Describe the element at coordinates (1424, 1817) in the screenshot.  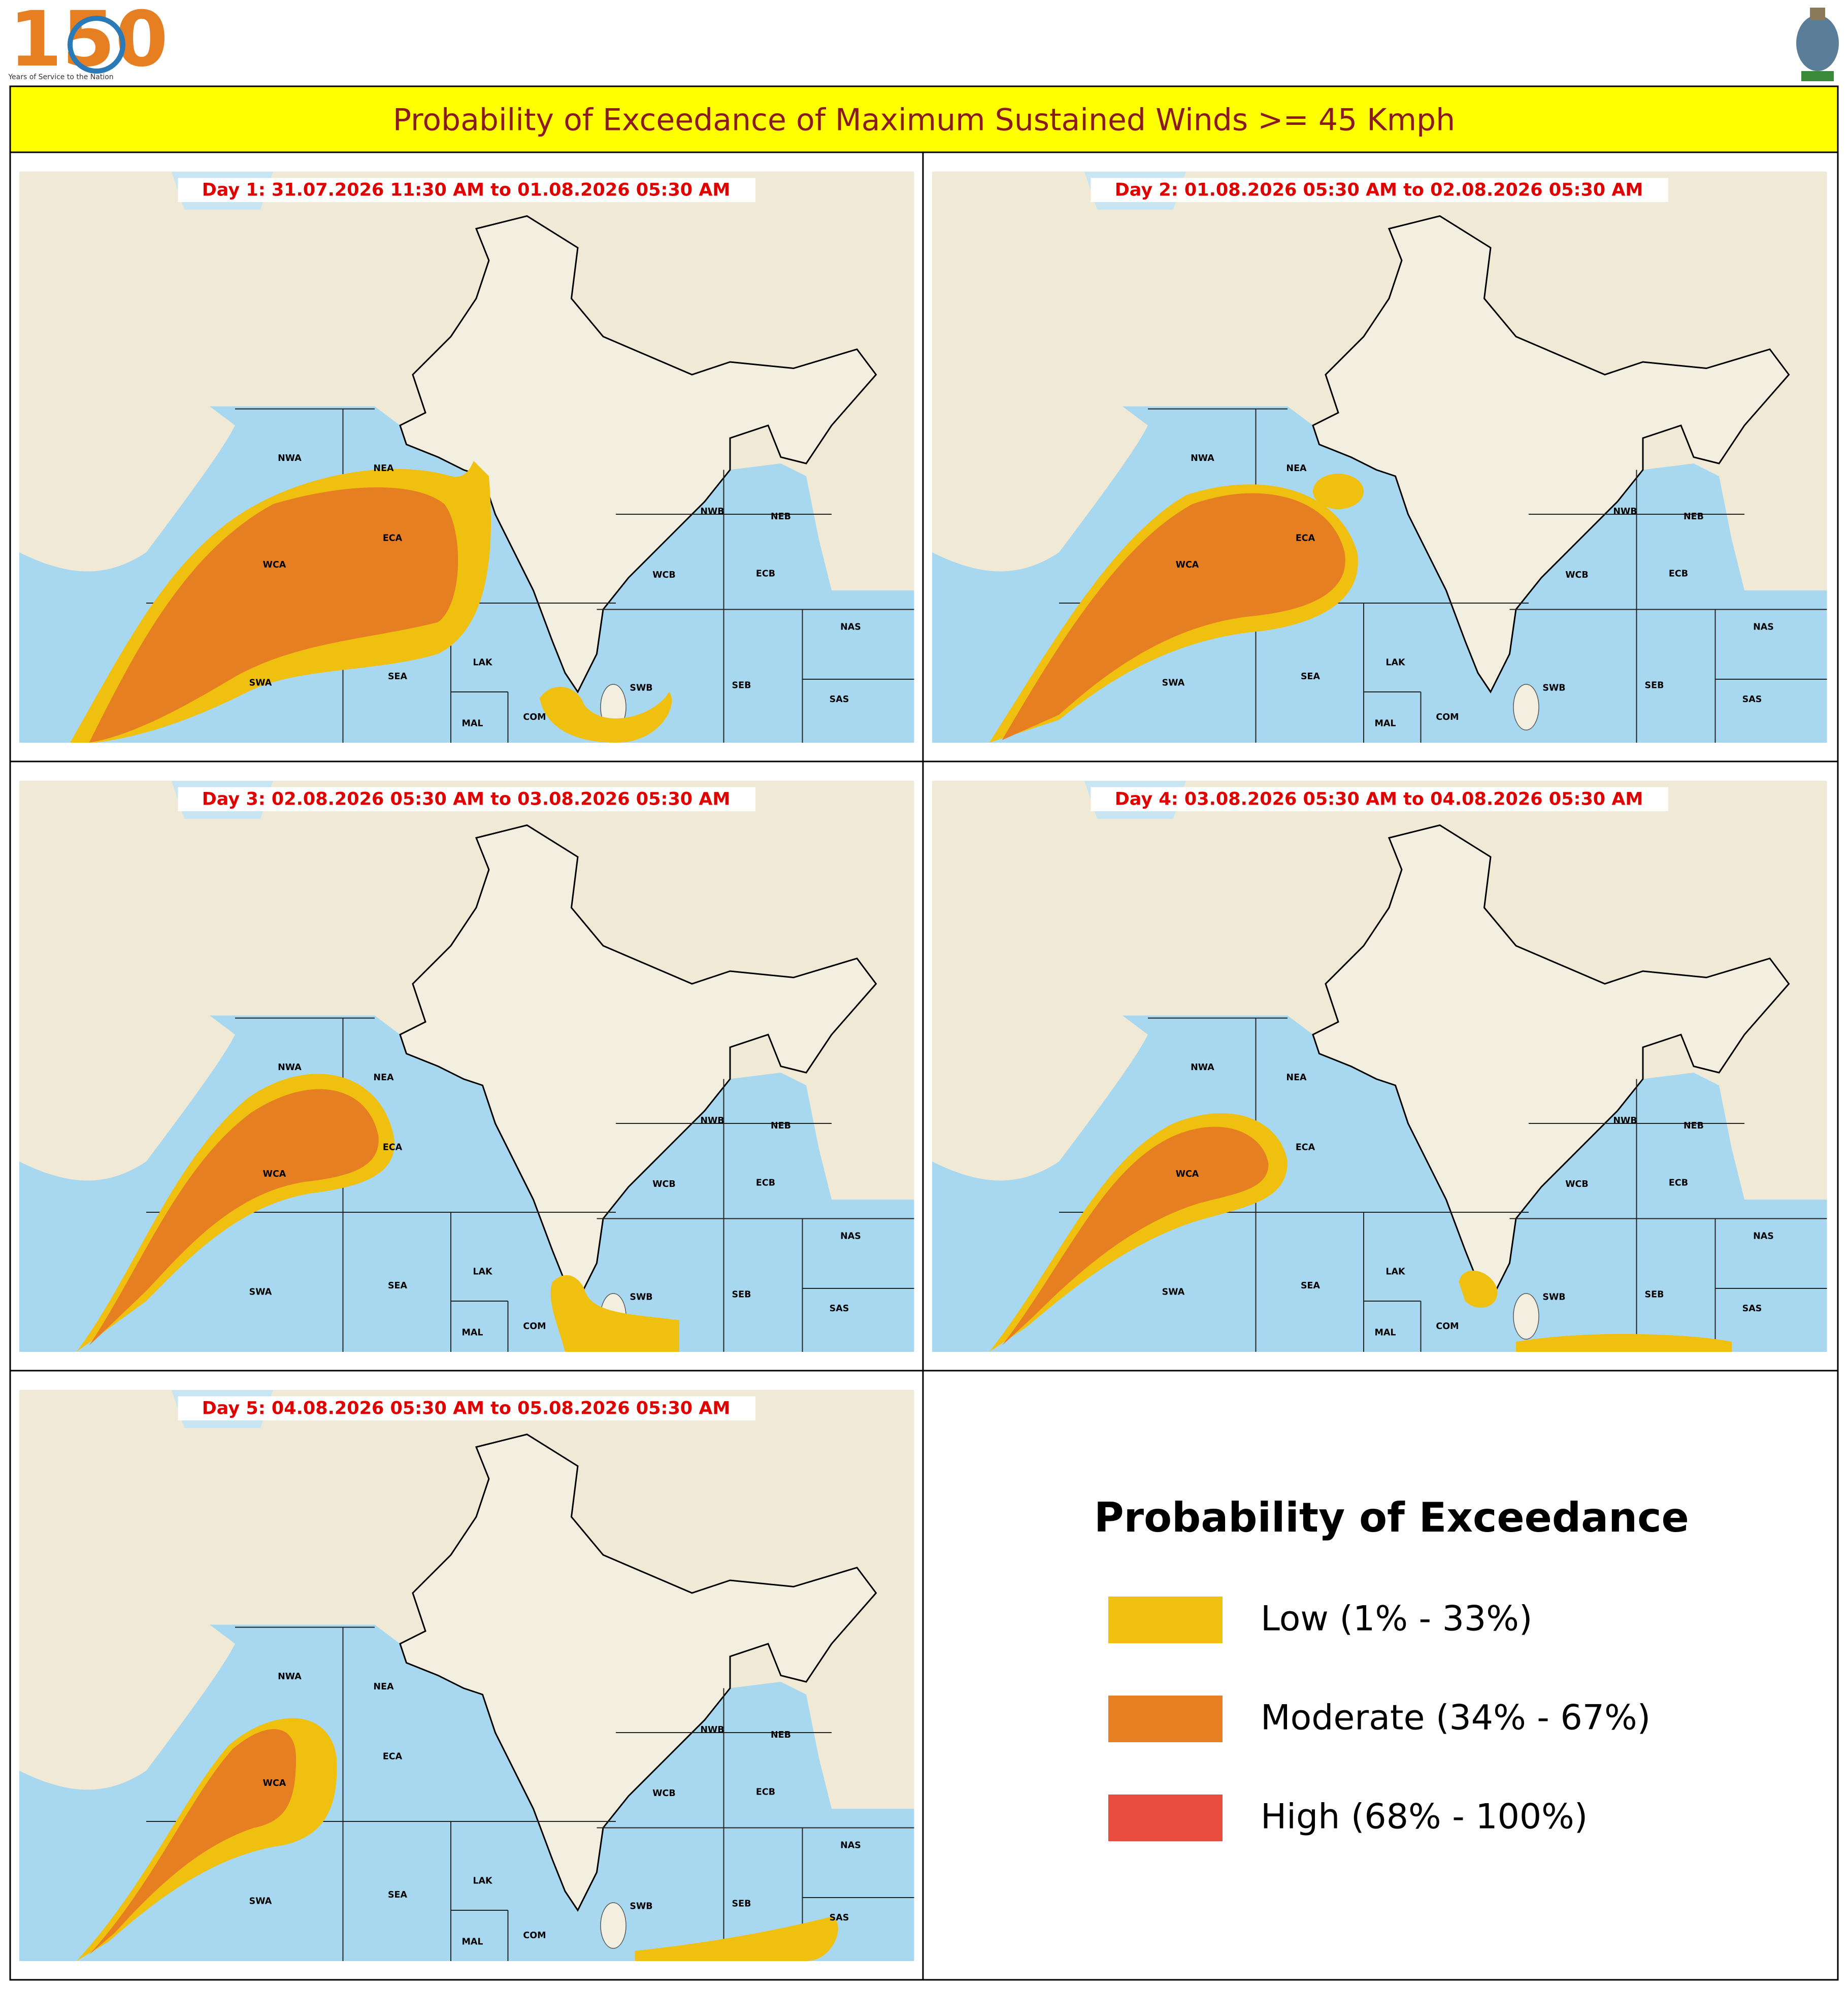
I see `legend-label: High (68% - 100%)` at that location.